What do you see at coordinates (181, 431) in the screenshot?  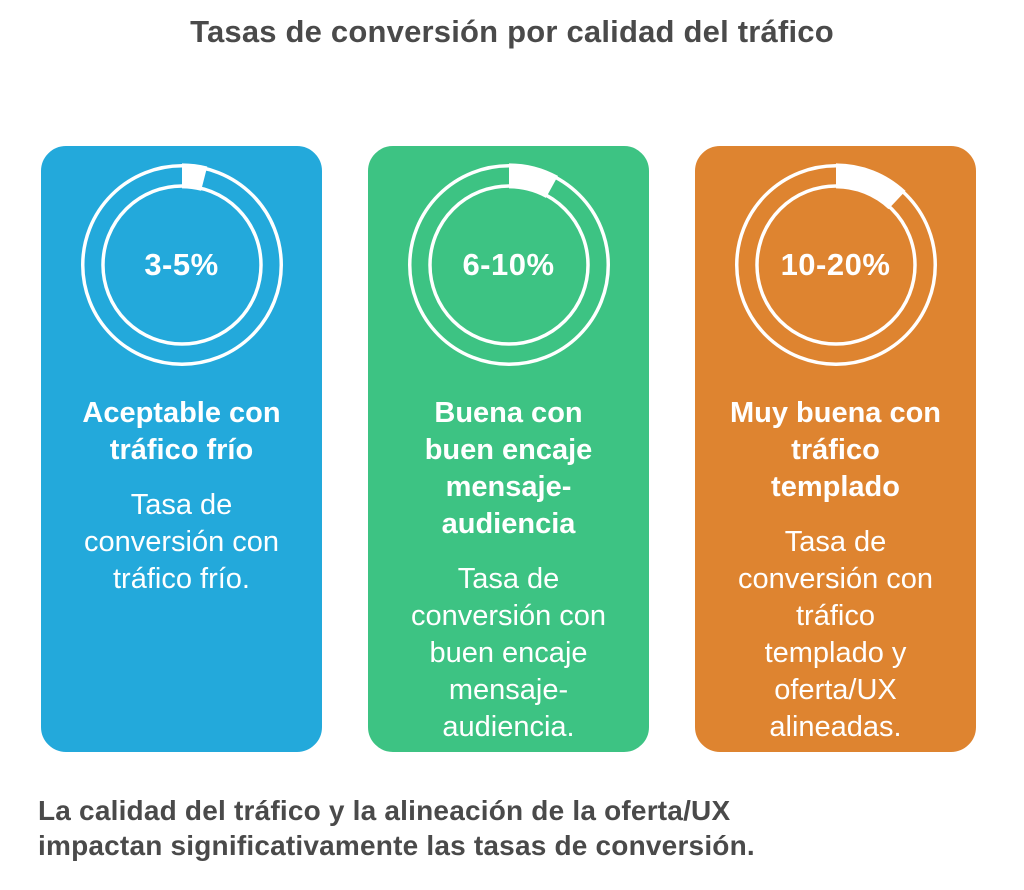 I see `card-heading: Aceptable con tráfico frío` at bounding box center [181, 431].